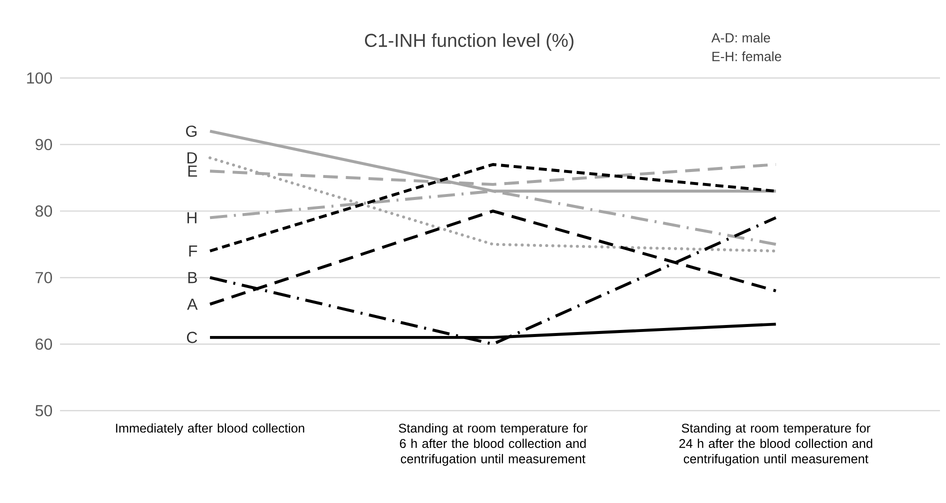 The image size is (946, 503). I want to click on y-tick-label: 100, so click(39, 78).